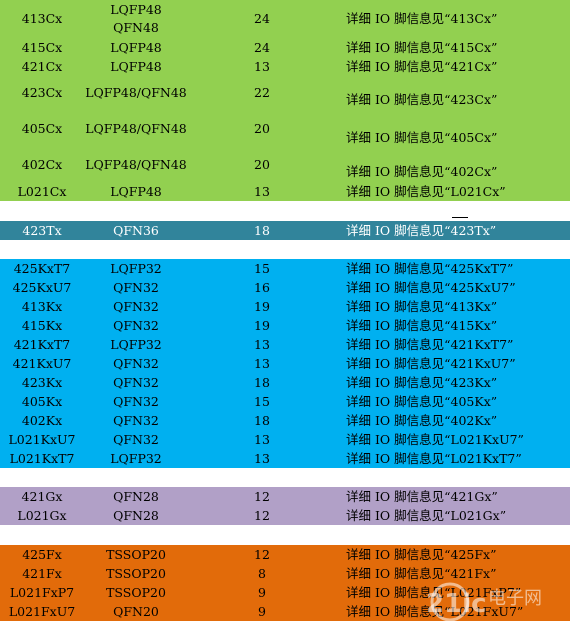  Describe the element at coordinates (42, 573) in the screenshot. I see `model-cell: 421Fx` at that location.